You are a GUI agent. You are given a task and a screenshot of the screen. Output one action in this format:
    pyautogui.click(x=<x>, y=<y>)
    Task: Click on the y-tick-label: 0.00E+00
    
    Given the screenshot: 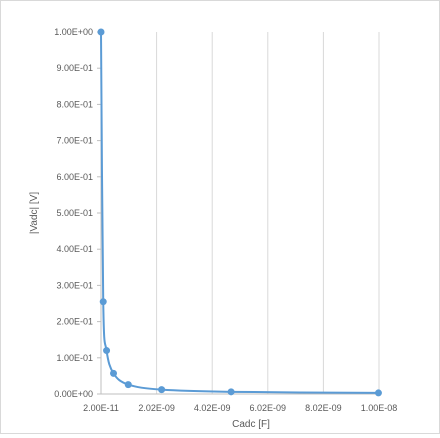 What is the action you would take?
    pyautogui.click(x=73, y=394)
    